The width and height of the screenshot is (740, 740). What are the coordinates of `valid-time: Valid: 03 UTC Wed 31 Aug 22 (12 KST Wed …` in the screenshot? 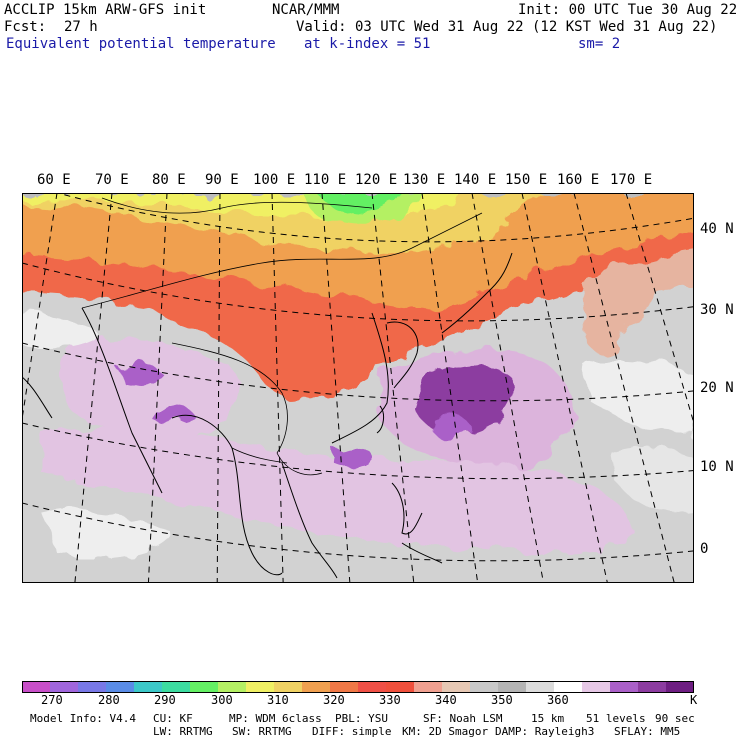 It's located at (507, 27).